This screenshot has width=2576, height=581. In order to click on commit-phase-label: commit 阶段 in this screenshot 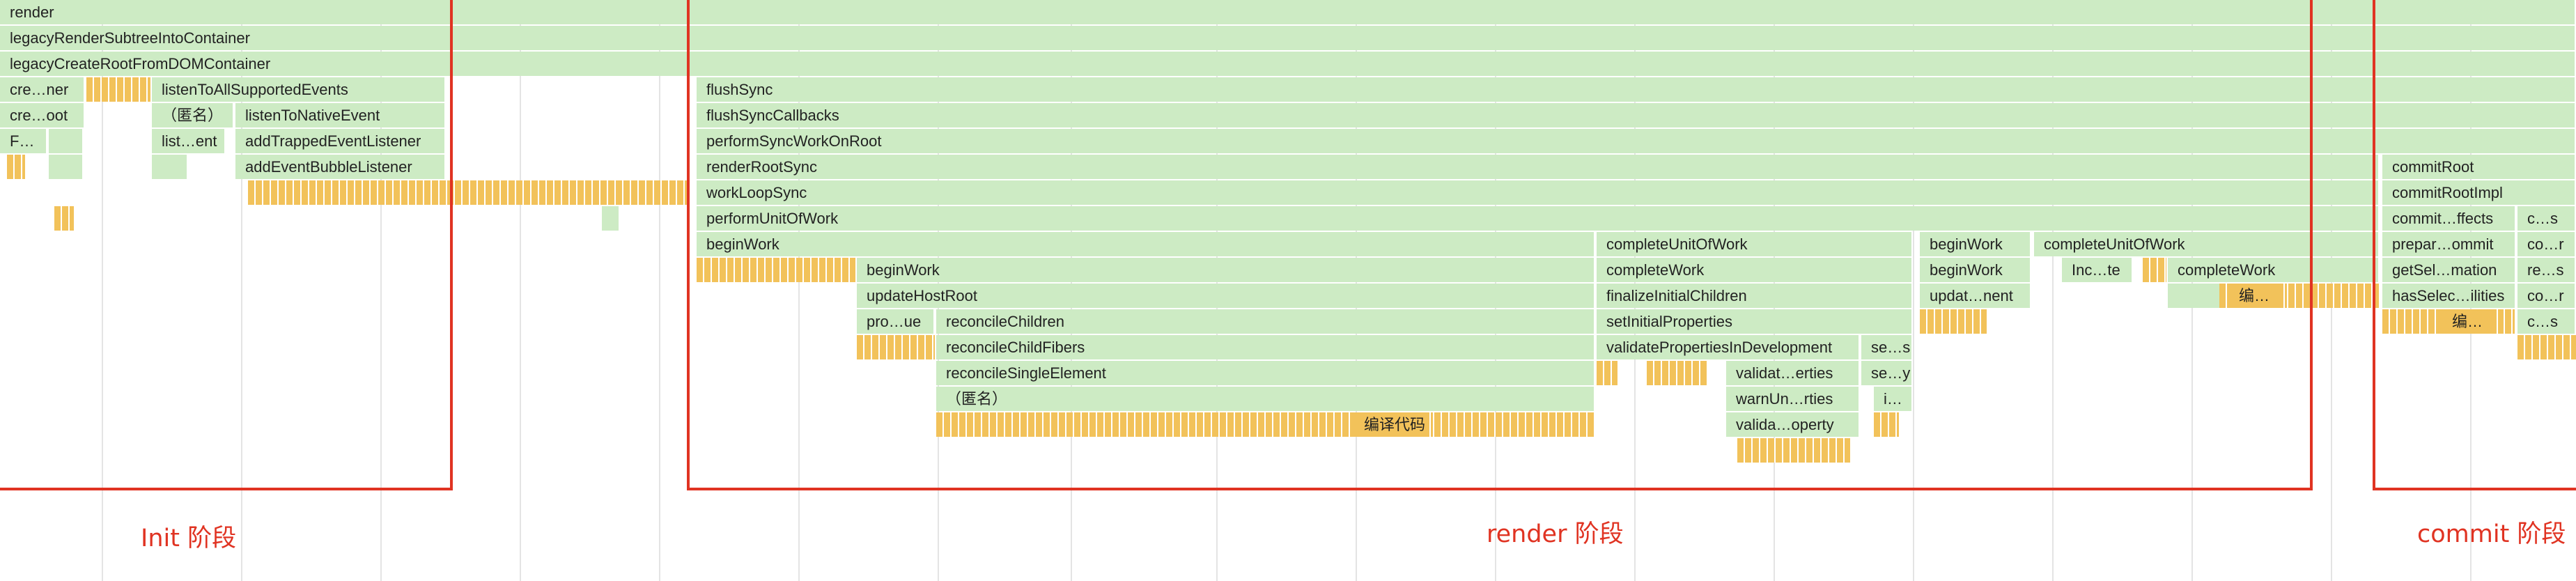, I will do `click(2491, 534)`.